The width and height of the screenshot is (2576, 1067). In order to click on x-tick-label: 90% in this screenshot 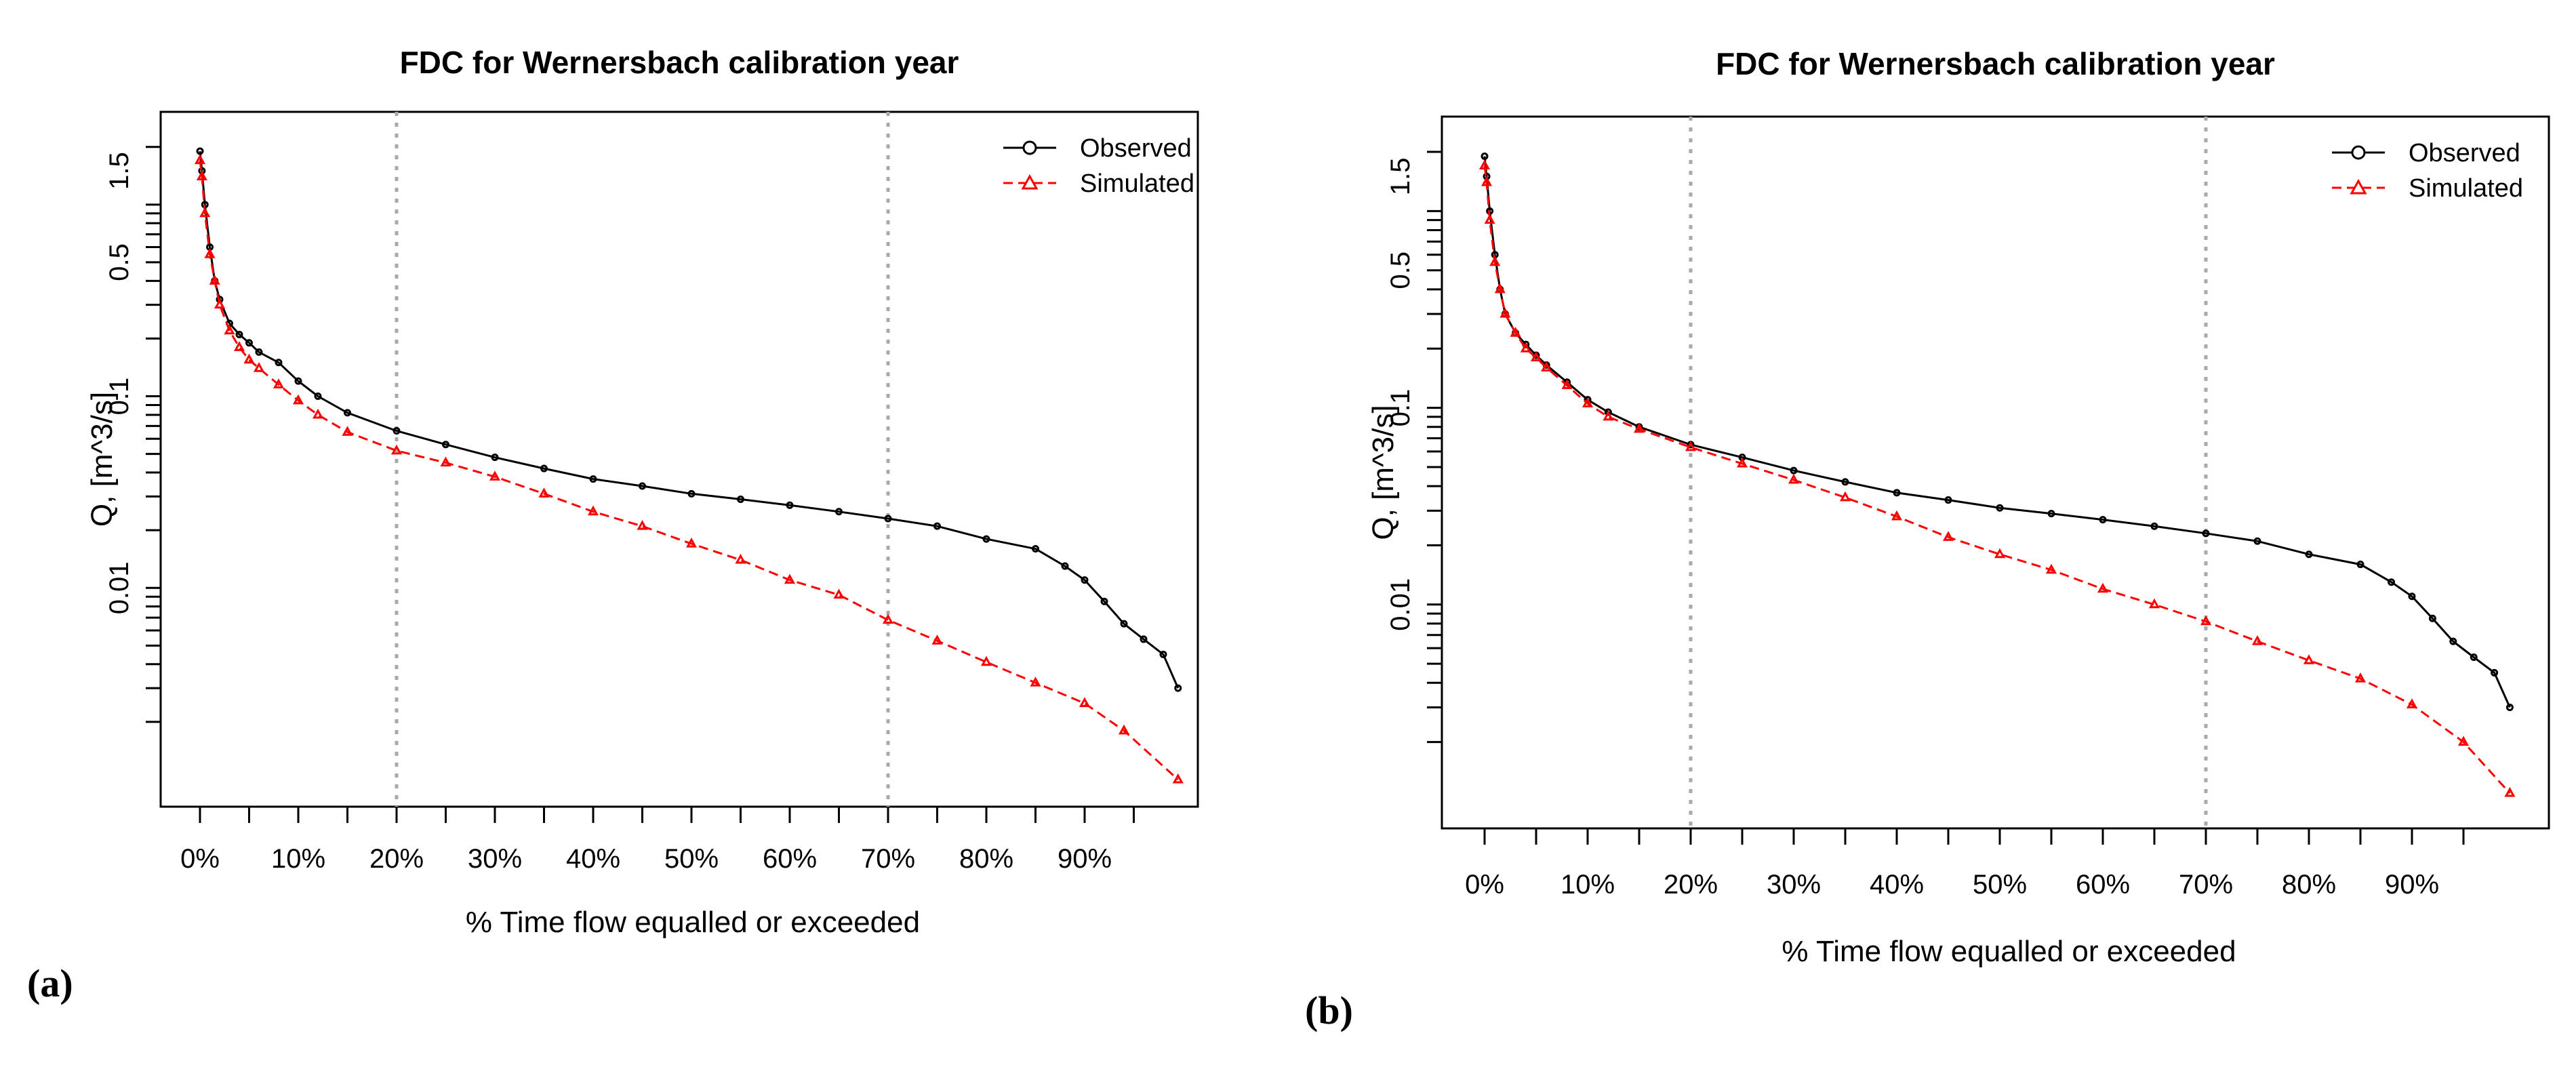, I will do `click(2412, 885)`.